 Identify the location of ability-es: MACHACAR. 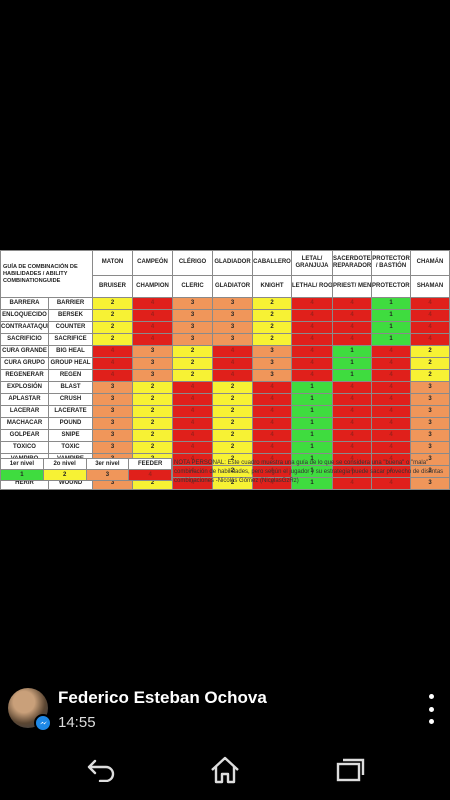
(24, 423).